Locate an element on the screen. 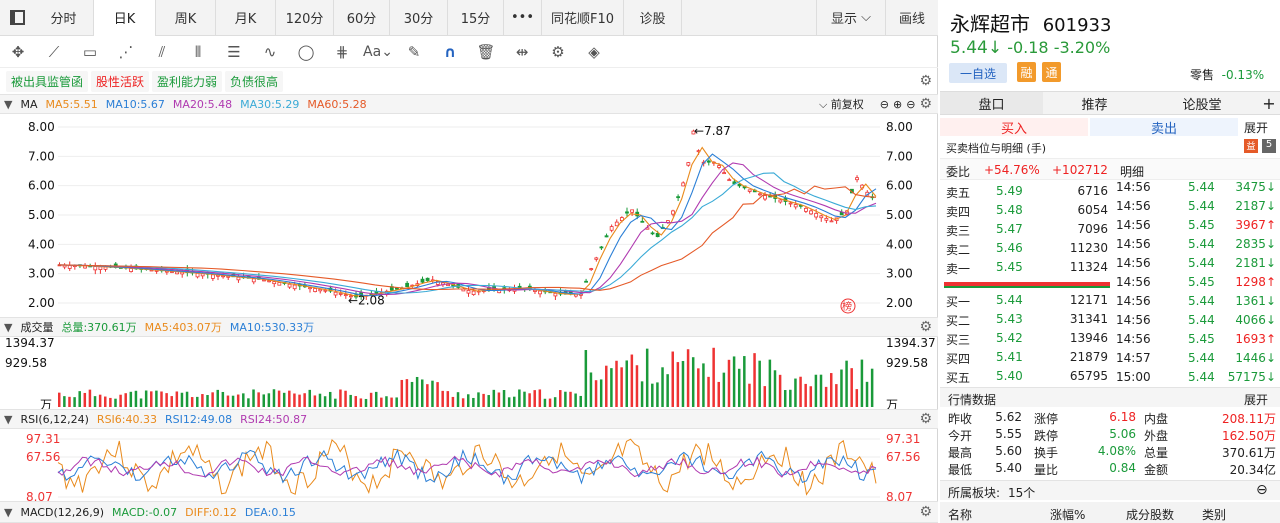  adjust-dropdown: ⌵ 前复权 is located at coordinates (841, 104).